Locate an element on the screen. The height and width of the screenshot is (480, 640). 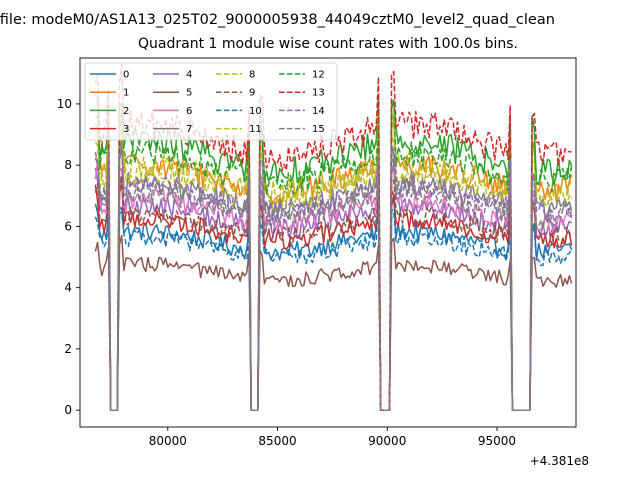
legend-label-1: 1 is located at coordinates (126, 93).